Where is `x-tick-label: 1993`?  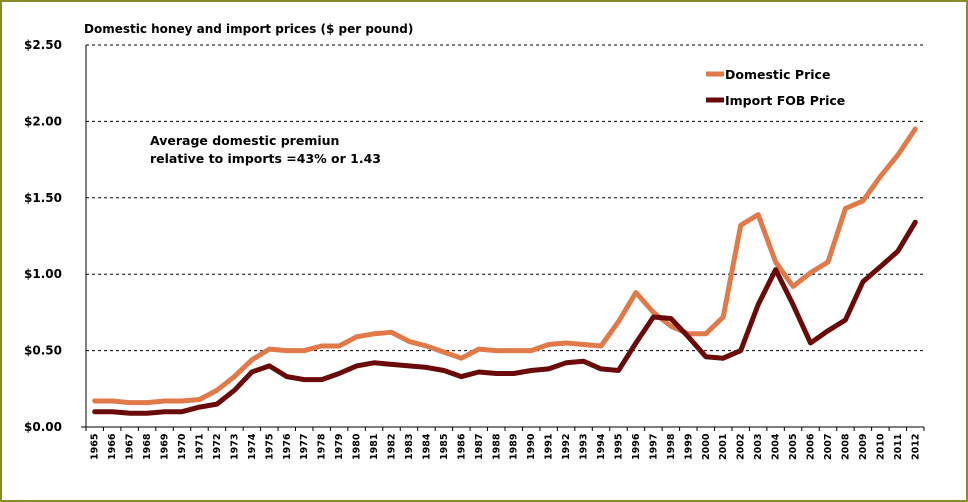
x-tick-label: 1993 is located at coordinates (584, 447).